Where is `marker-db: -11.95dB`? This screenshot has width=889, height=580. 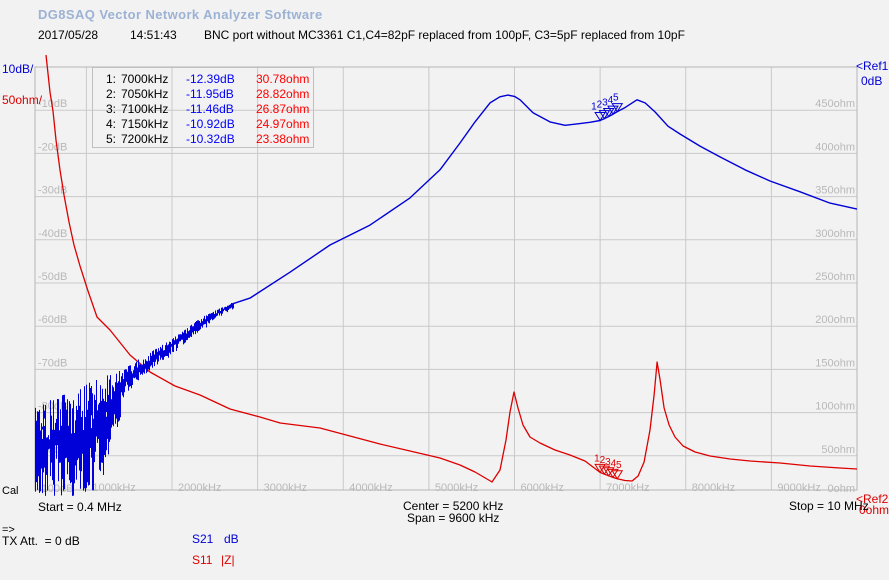 marker-db: -11.95dB is located at coordinates (210, 94).